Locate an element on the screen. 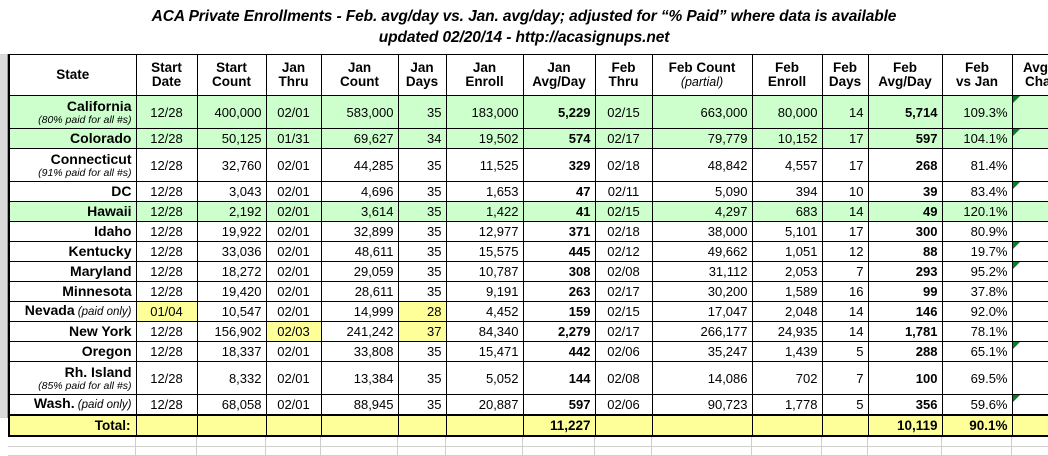 The image size is (1048, 456). data-cell: 02/17 is located at coordinates (623, 139).